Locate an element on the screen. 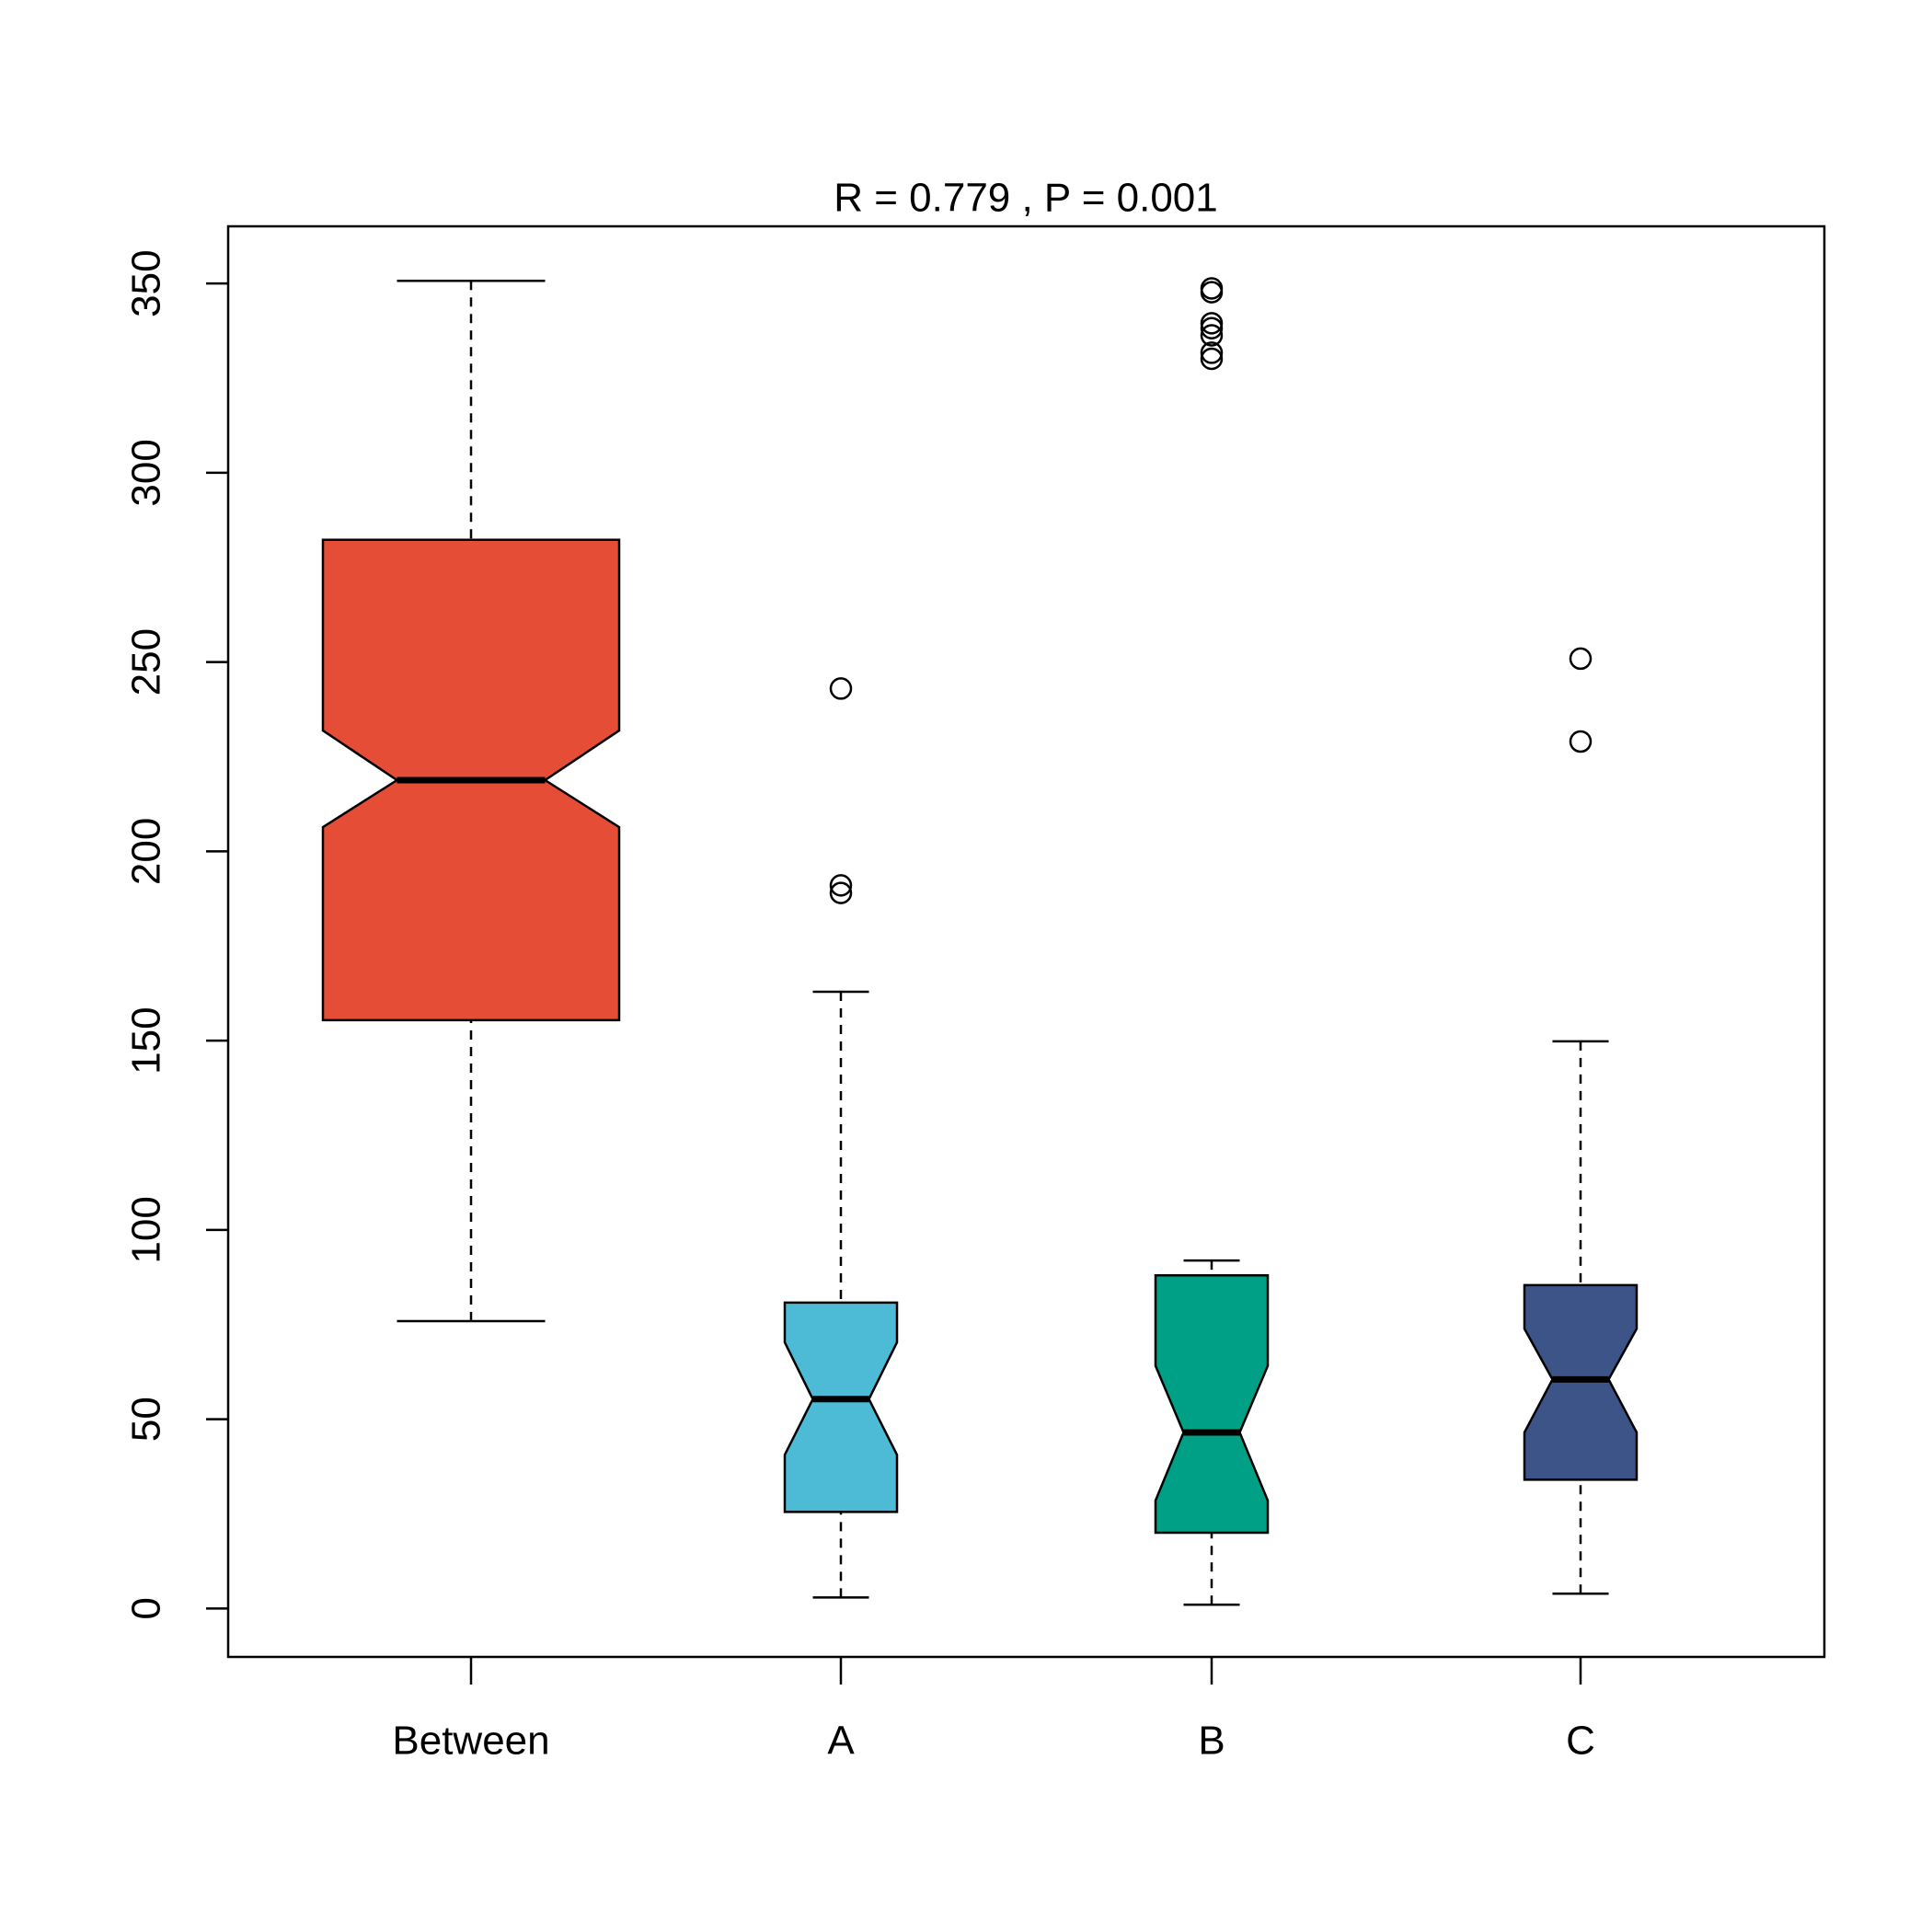 The height and width of the screenshot is (1932, 1932). x-tick-label: A is located at coordinates (841, 1741).